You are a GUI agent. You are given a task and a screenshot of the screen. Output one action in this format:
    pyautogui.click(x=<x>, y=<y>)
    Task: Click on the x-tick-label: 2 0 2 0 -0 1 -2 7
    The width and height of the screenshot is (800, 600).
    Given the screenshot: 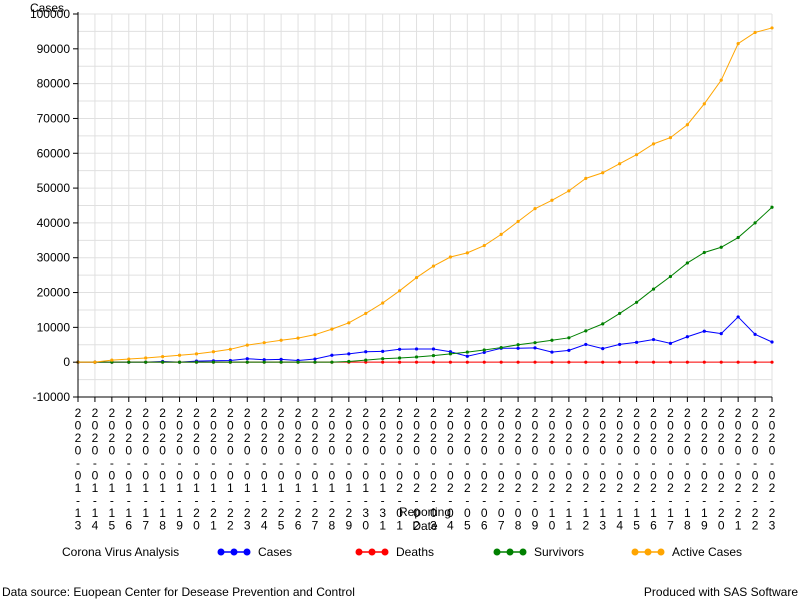 What is the action you would take?
    pyautogui.click(x=315, y=469)
    